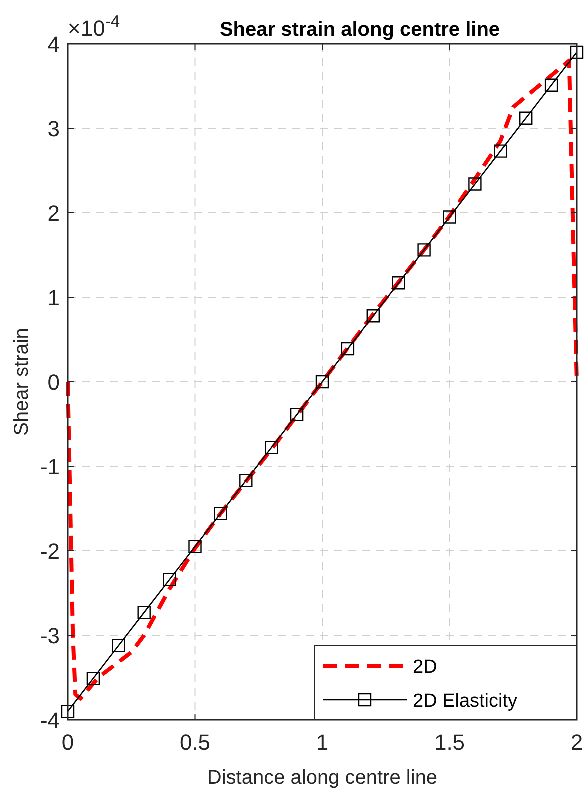 The width and height of the screenshot is (587, 794). What do you see at coordinates (94, 27) in the screenshot?
I see `text: ×10$^{-4}$` at bounding box center [94, 27].